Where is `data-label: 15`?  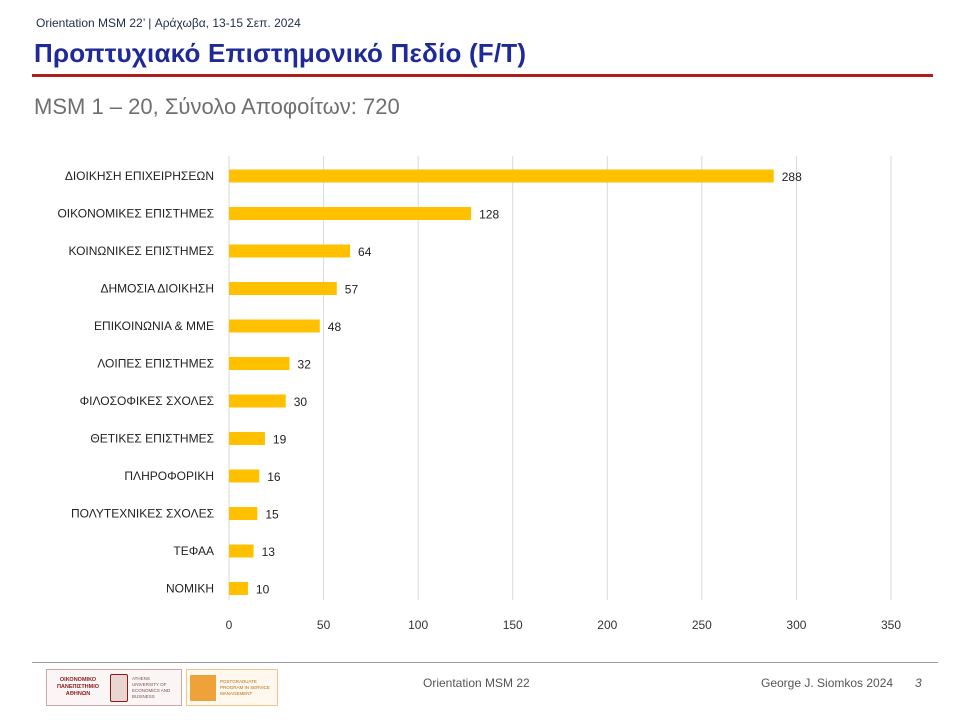 data-label: 15 is located at coordinates (272, 515).